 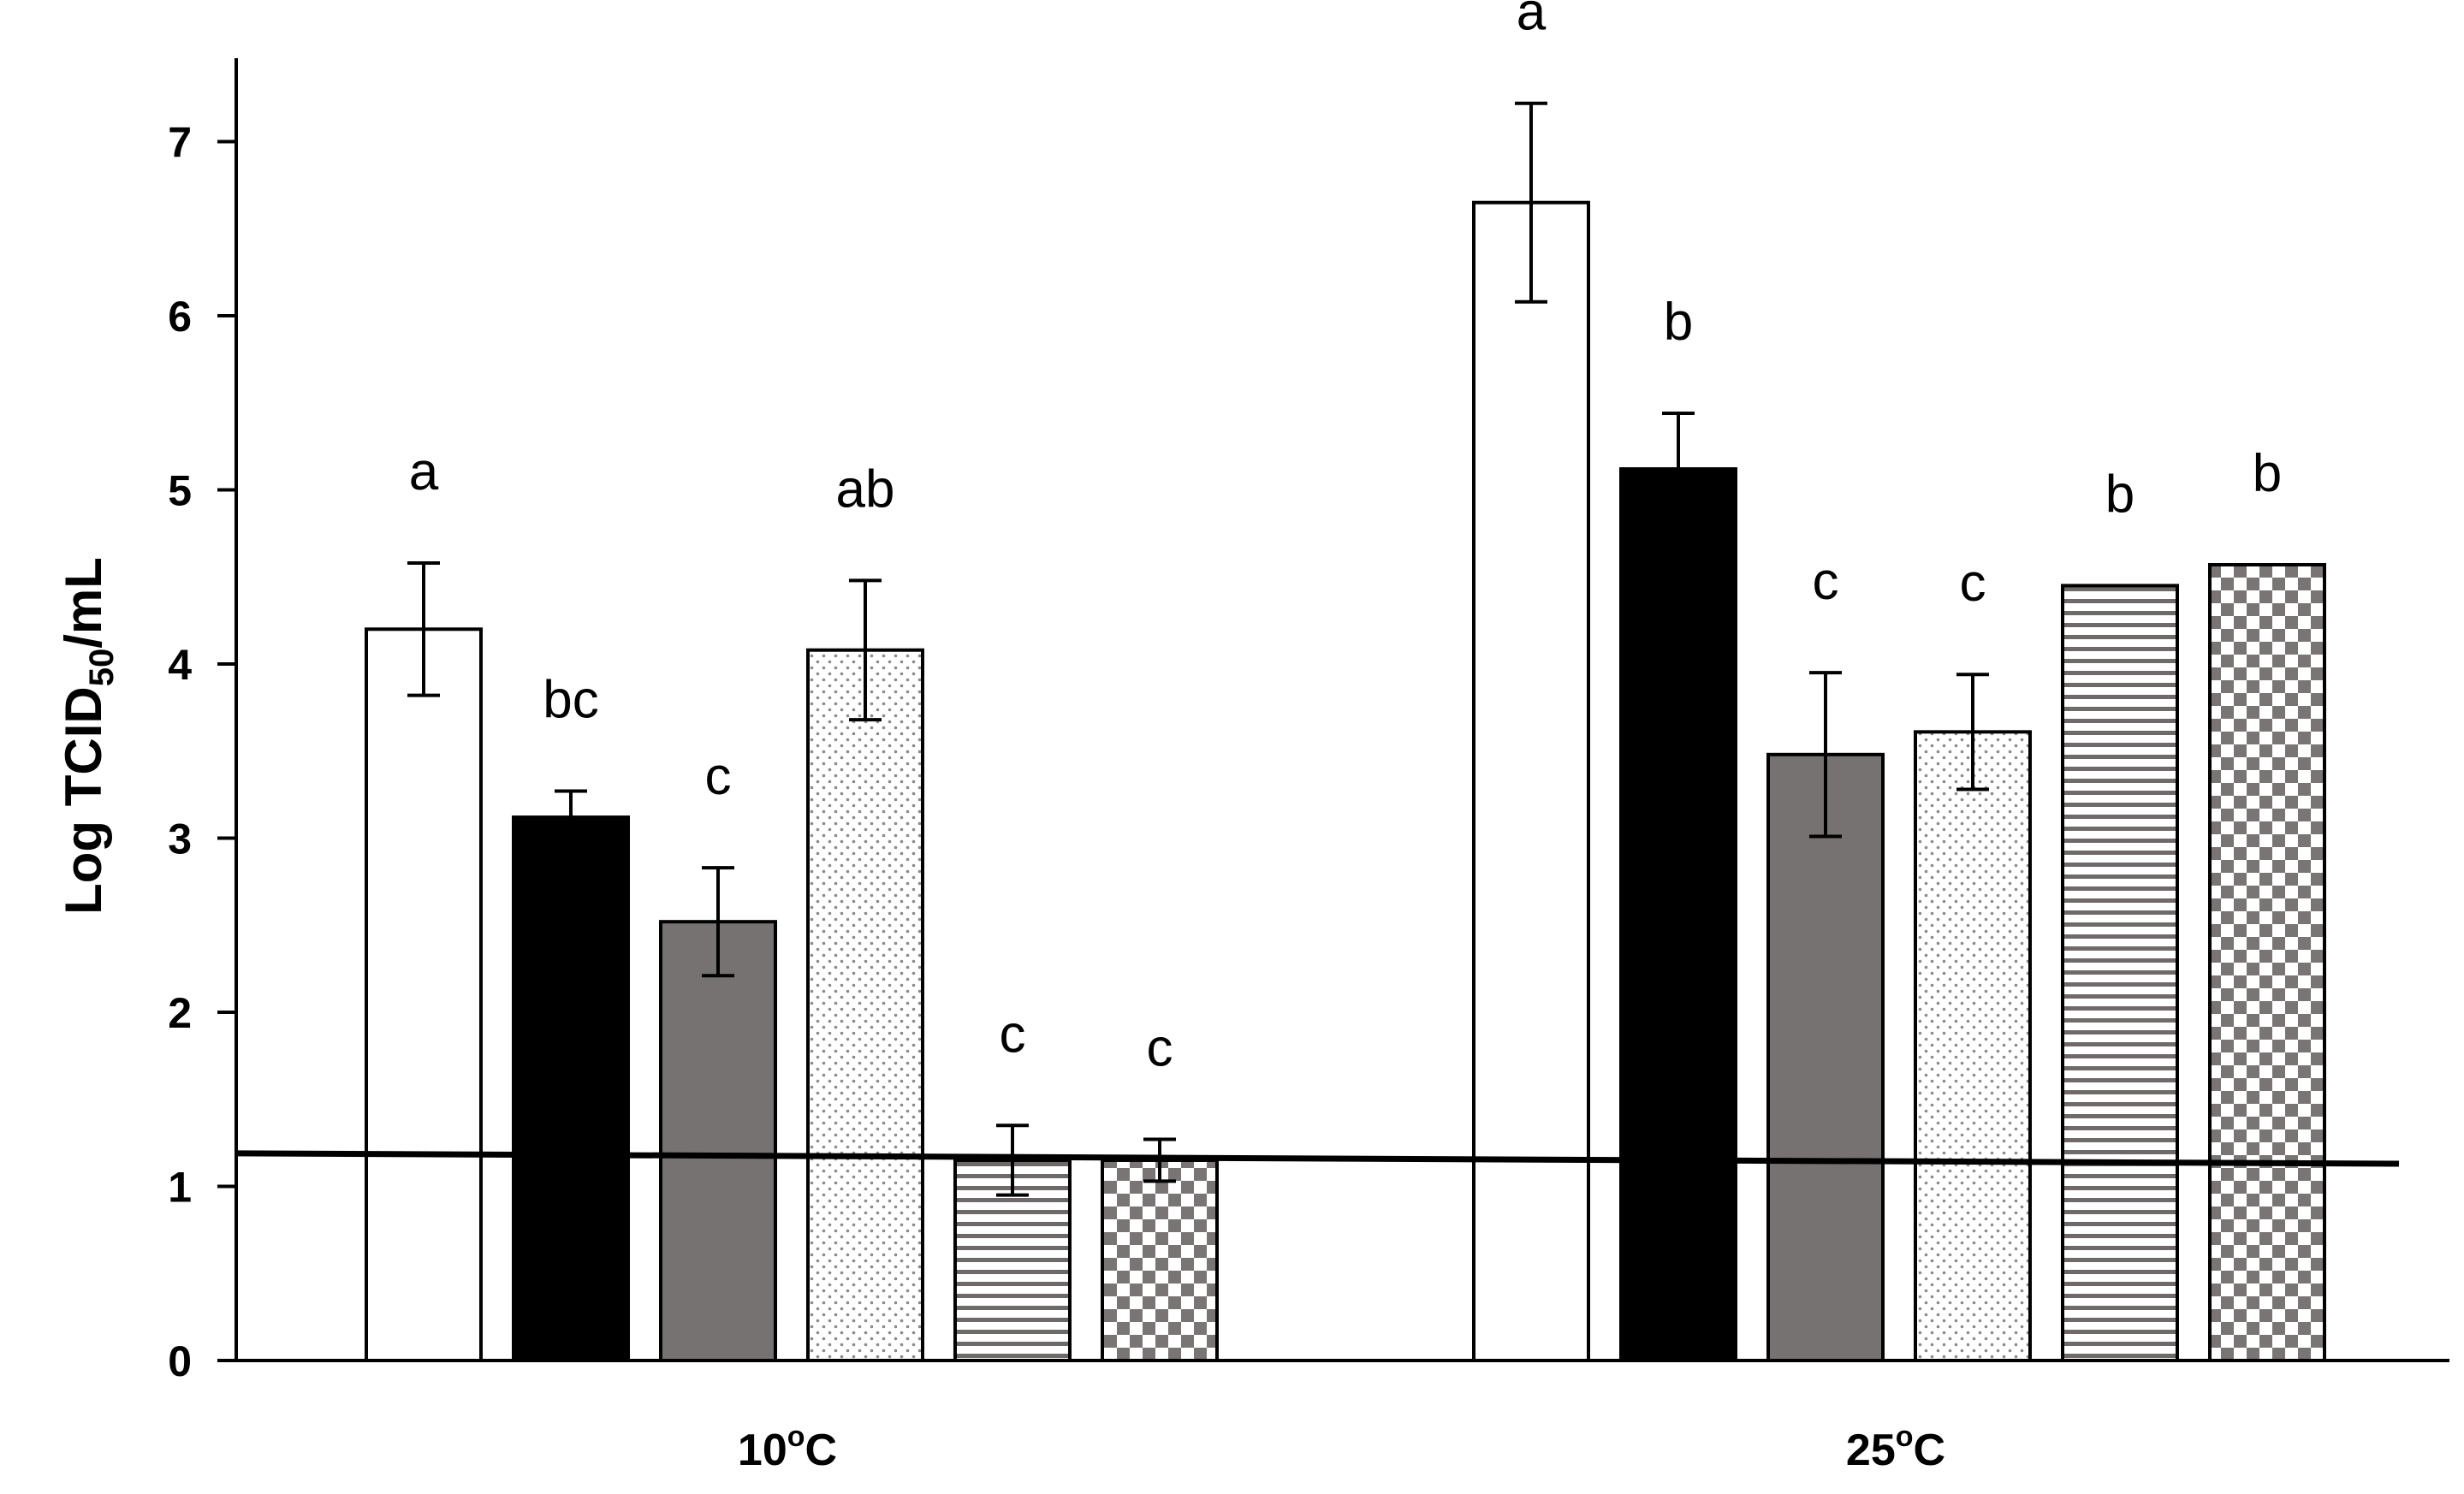 I want to click on sig-letter-series-4-group-2: c, so click(x=1973, y=583).